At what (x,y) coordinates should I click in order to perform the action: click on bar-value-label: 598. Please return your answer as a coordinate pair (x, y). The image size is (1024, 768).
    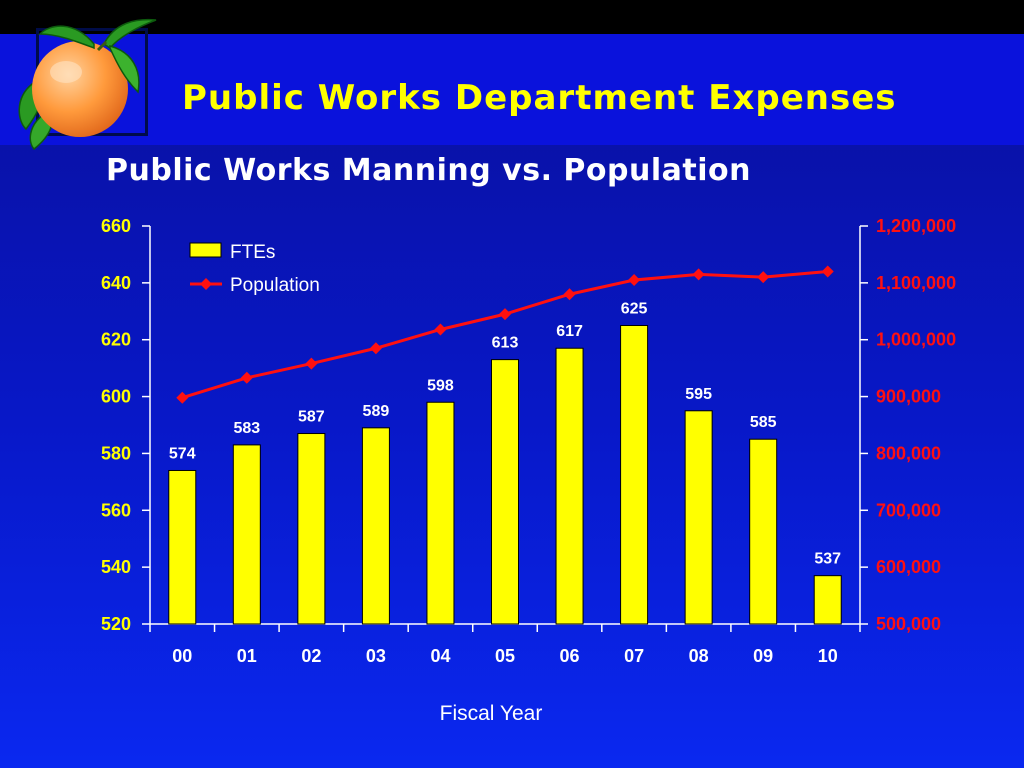
    Looking at the image, I should click on (440, 385).